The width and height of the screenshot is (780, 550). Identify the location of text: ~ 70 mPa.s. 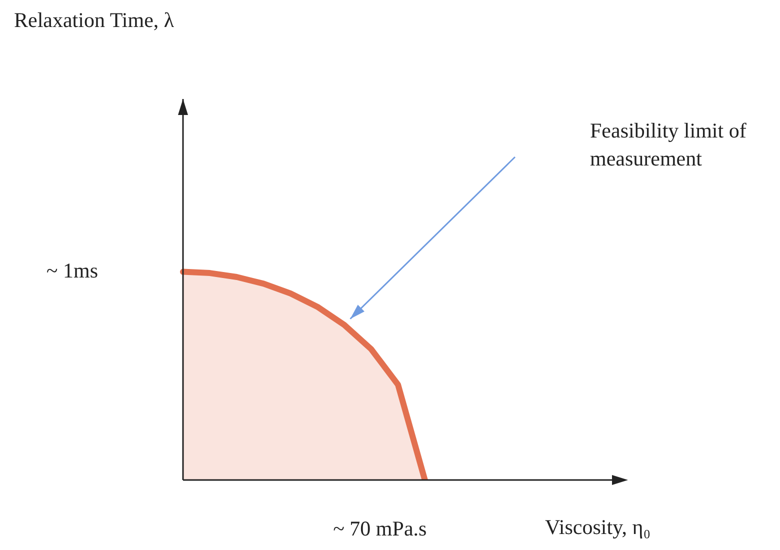
(380, 528).